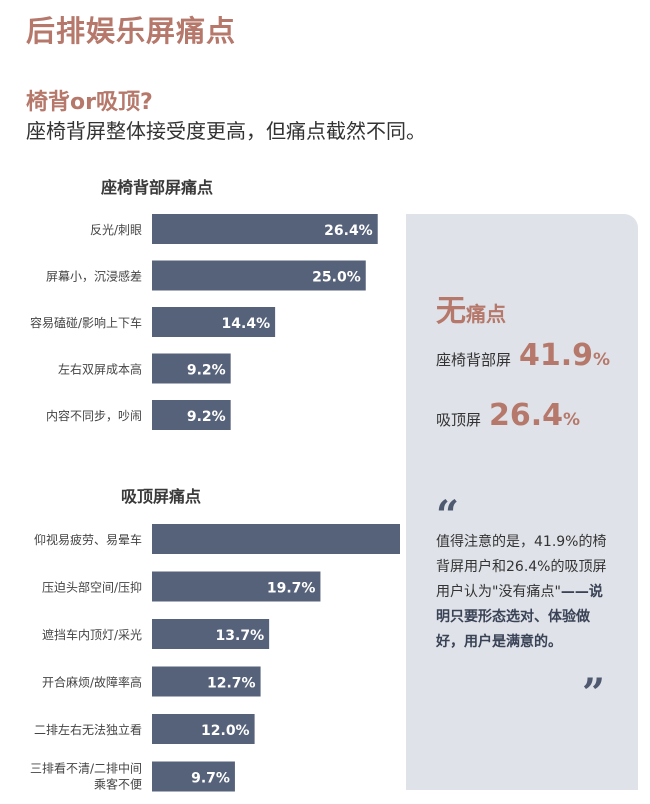 The image size is (650, 804). I want to click on no-pain-rest: 痛点, so click(486, 314).